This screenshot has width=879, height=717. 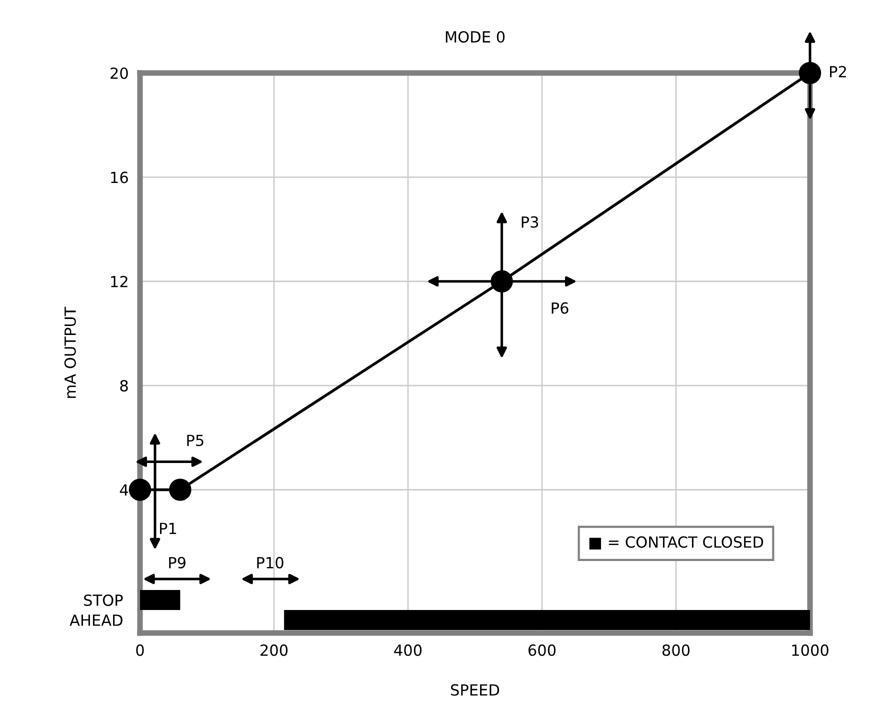 What do you see at coordinates (124, 386) in the screenshot?
I see `y-tick-label: 8` at bounding box center [124, 386].